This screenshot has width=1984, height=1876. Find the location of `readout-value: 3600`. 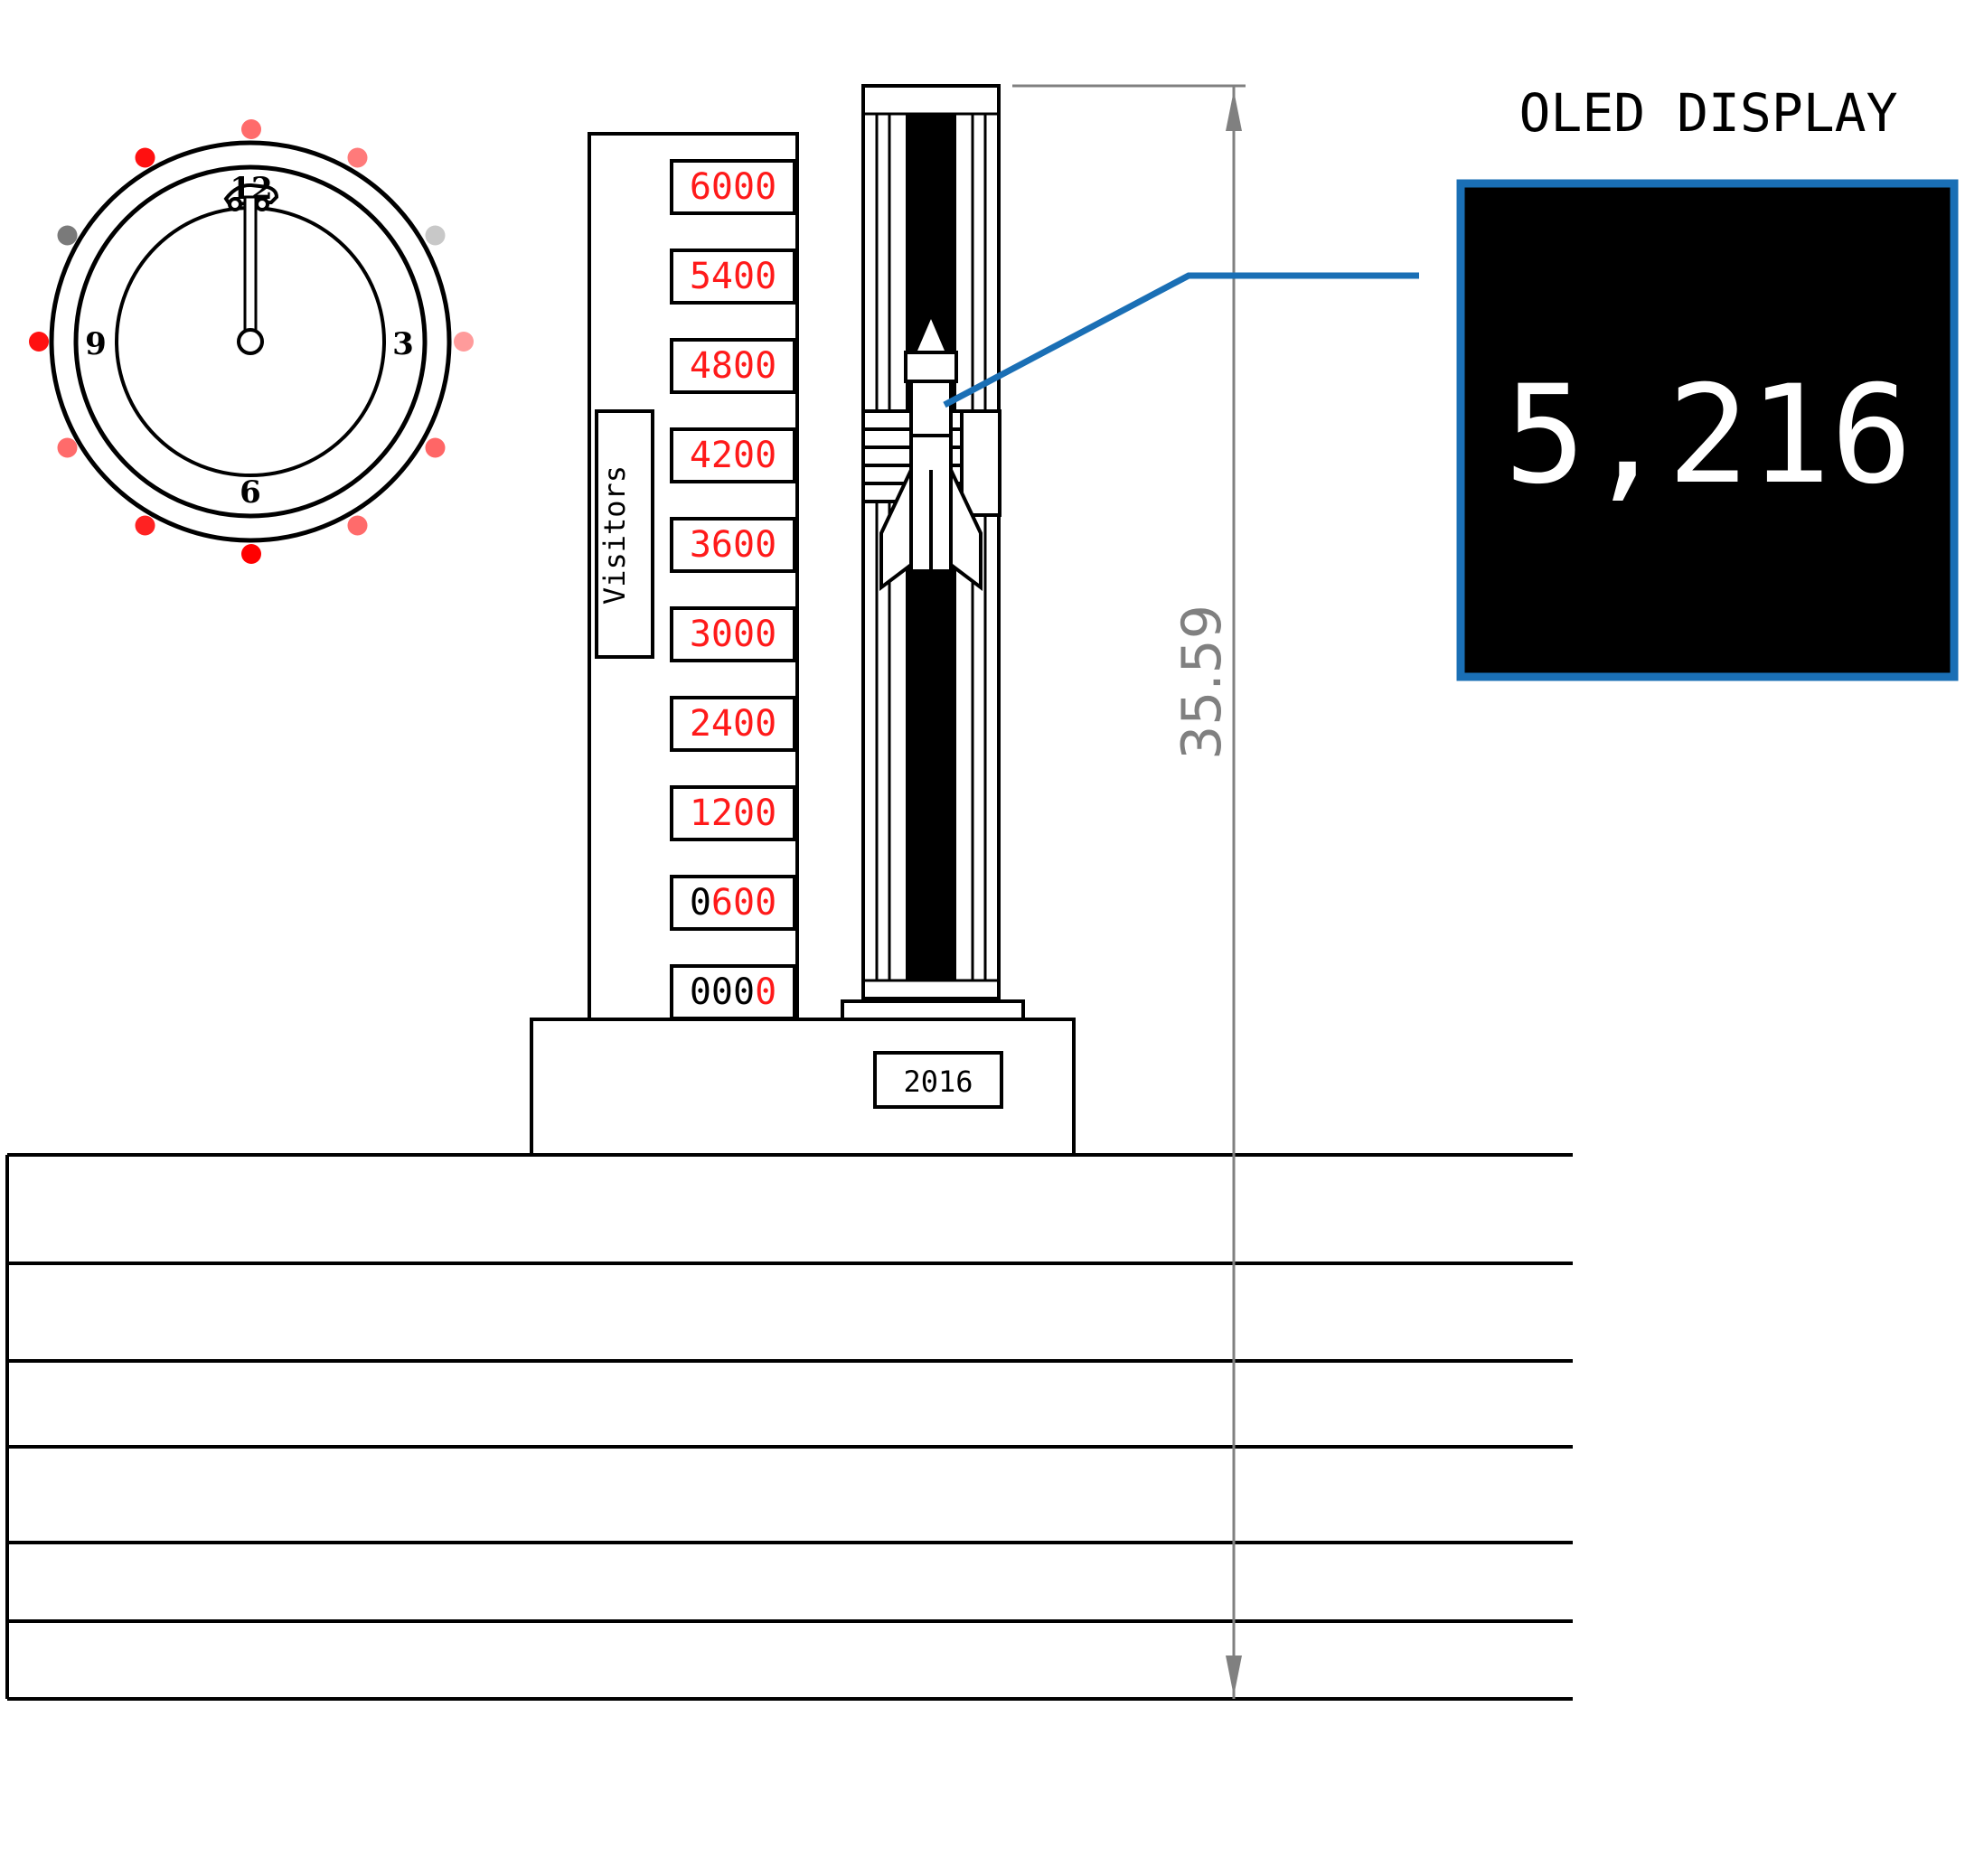

readout-value: 3600 is located at coordinates (733, 545).